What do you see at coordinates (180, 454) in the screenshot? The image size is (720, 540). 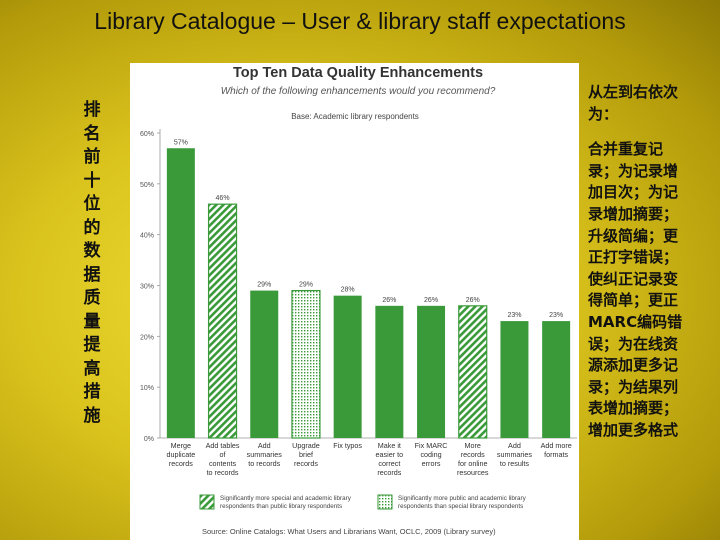 I see `x-category-label: Merge duplicate records` at bounding box center [180, 454].